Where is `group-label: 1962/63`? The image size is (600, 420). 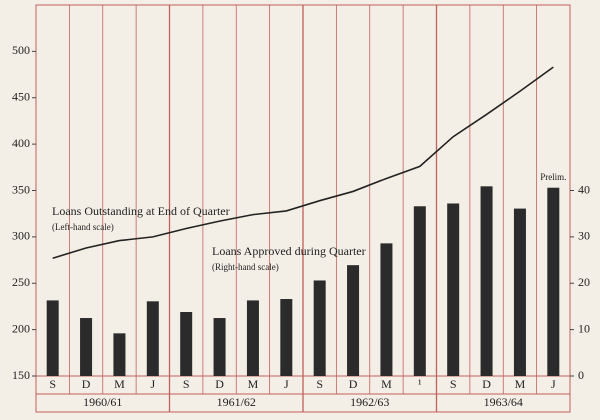
group-label: 1962/63 is located at coordinates (369, 402).